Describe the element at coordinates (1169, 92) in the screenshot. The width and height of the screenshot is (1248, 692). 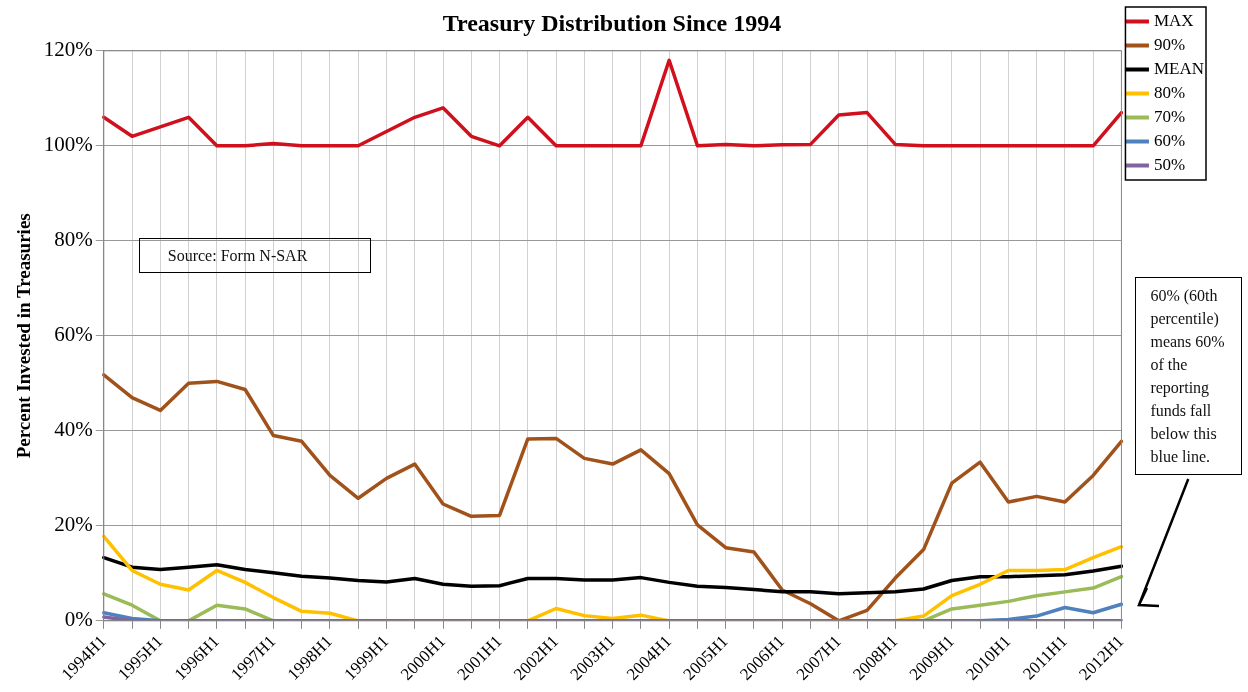
I see `legend-label: 80%` at that location.